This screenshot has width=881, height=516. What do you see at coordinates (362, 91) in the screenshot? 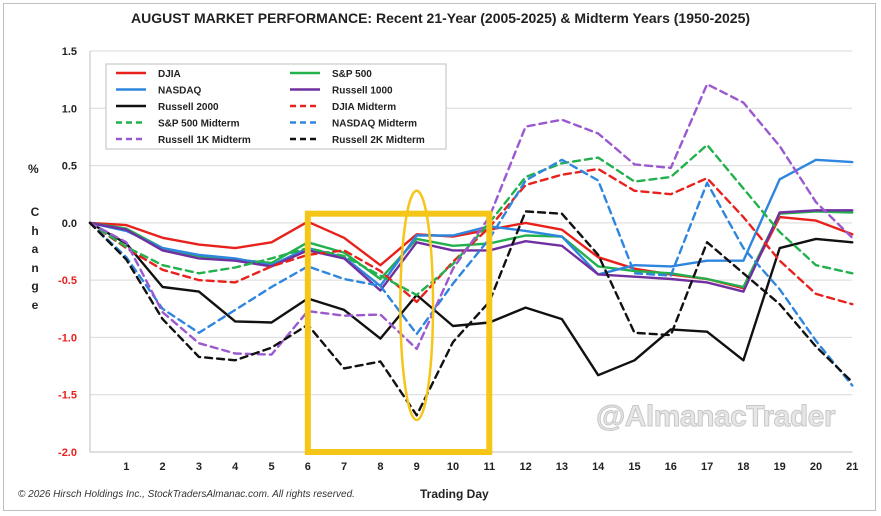
I see `legend-label: Russell 1000` at bounding box center [362, 91].